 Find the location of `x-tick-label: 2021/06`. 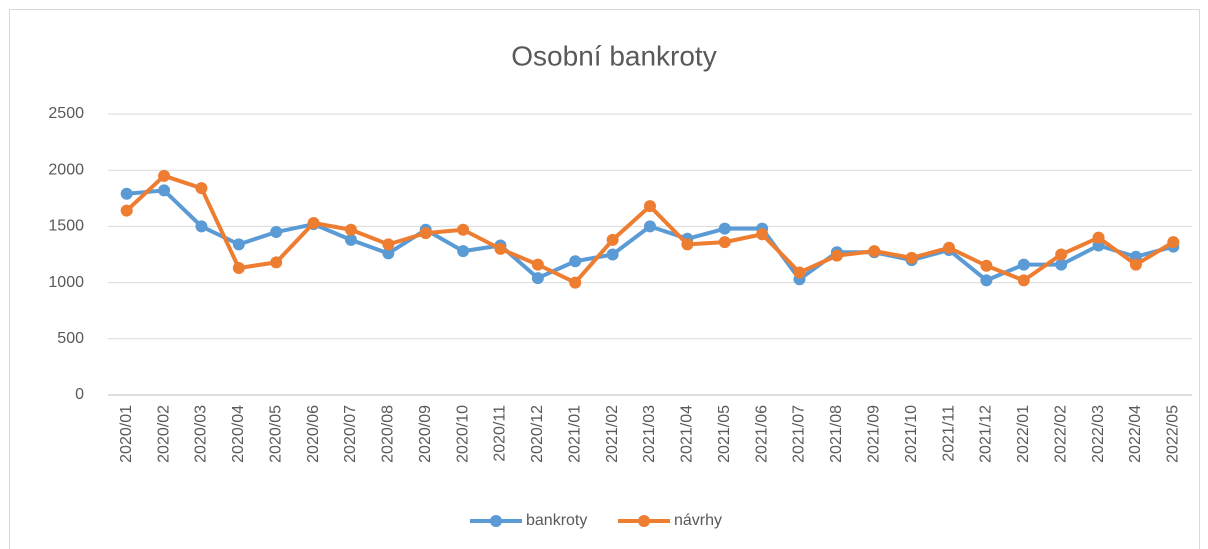

x-tick-label: 2021/06 is located at coordinates (761, 434).